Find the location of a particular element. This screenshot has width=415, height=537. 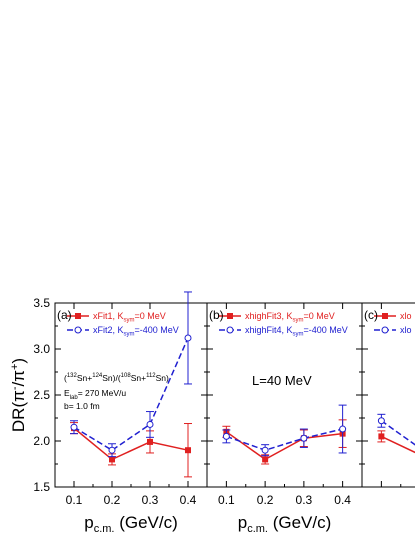

y-tick-label: 1.5 is located at coordinates (41, 487).